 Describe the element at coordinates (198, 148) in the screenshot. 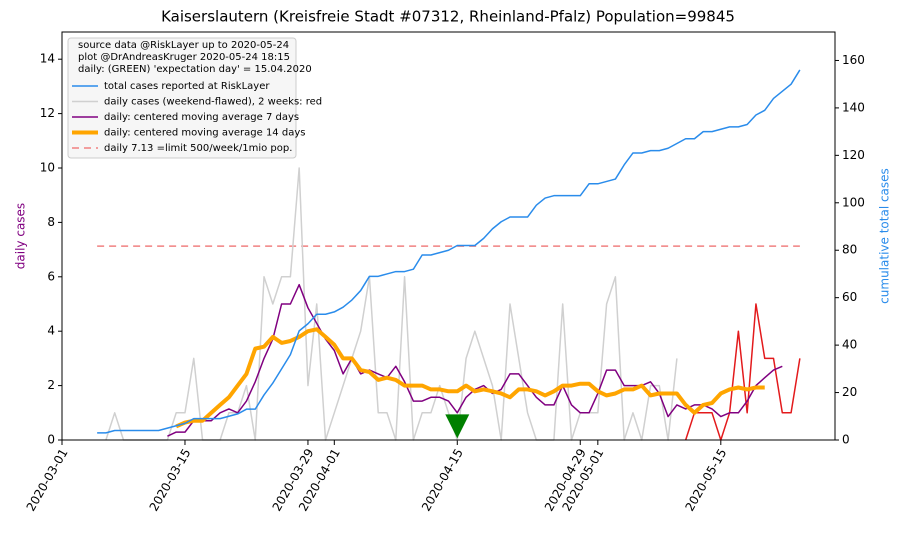

I see `legend-label: daily 7.13 =limit 500/week/1mio pop.` at that location.